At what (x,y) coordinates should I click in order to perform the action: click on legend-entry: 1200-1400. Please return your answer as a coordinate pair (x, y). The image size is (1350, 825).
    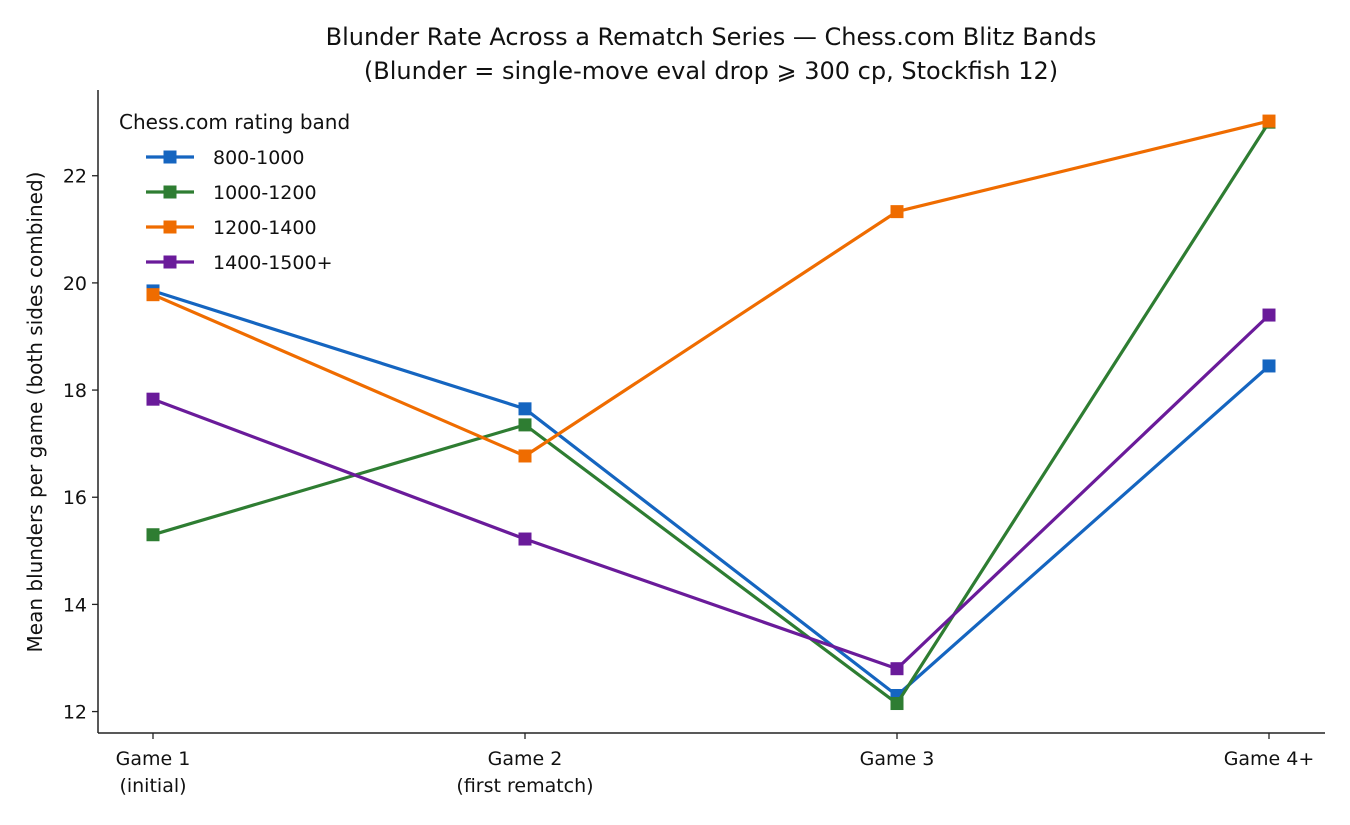
    Looking at the image, I should click on (231, 228).